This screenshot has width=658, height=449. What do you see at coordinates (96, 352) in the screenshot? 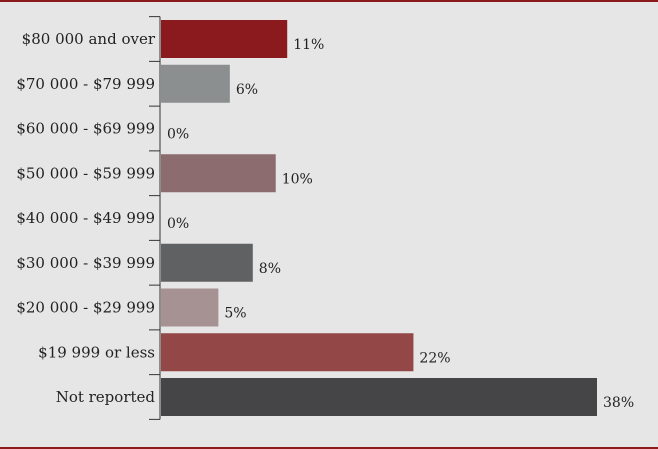
I see `category-label: $19 999 or less` at bounding box center [96, 352].